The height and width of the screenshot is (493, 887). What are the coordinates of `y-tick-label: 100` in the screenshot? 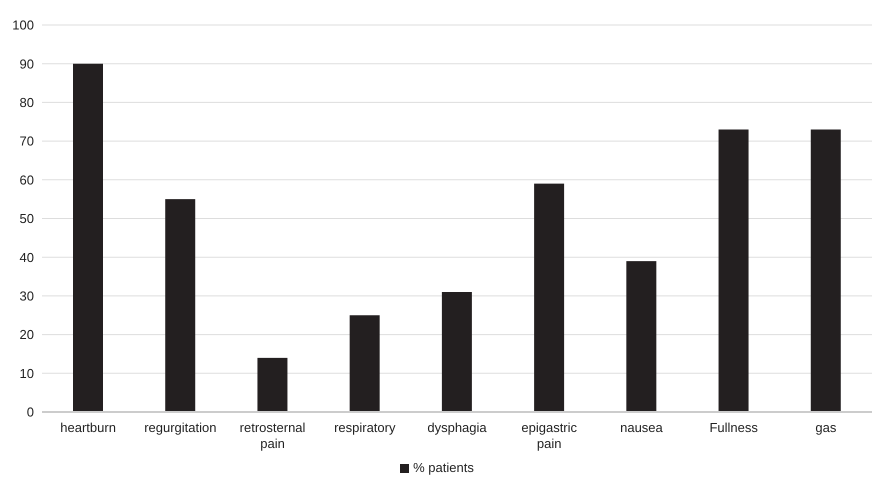 It's located at (23, 25).